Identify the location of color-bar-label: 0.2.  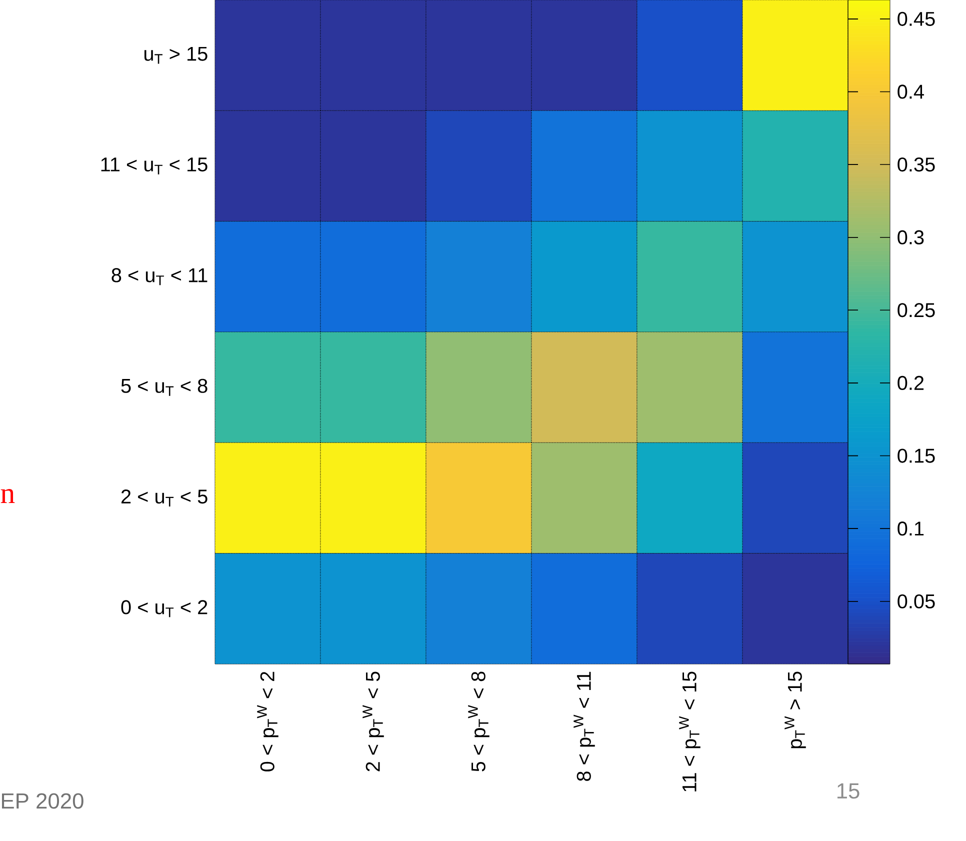
(911, 383).